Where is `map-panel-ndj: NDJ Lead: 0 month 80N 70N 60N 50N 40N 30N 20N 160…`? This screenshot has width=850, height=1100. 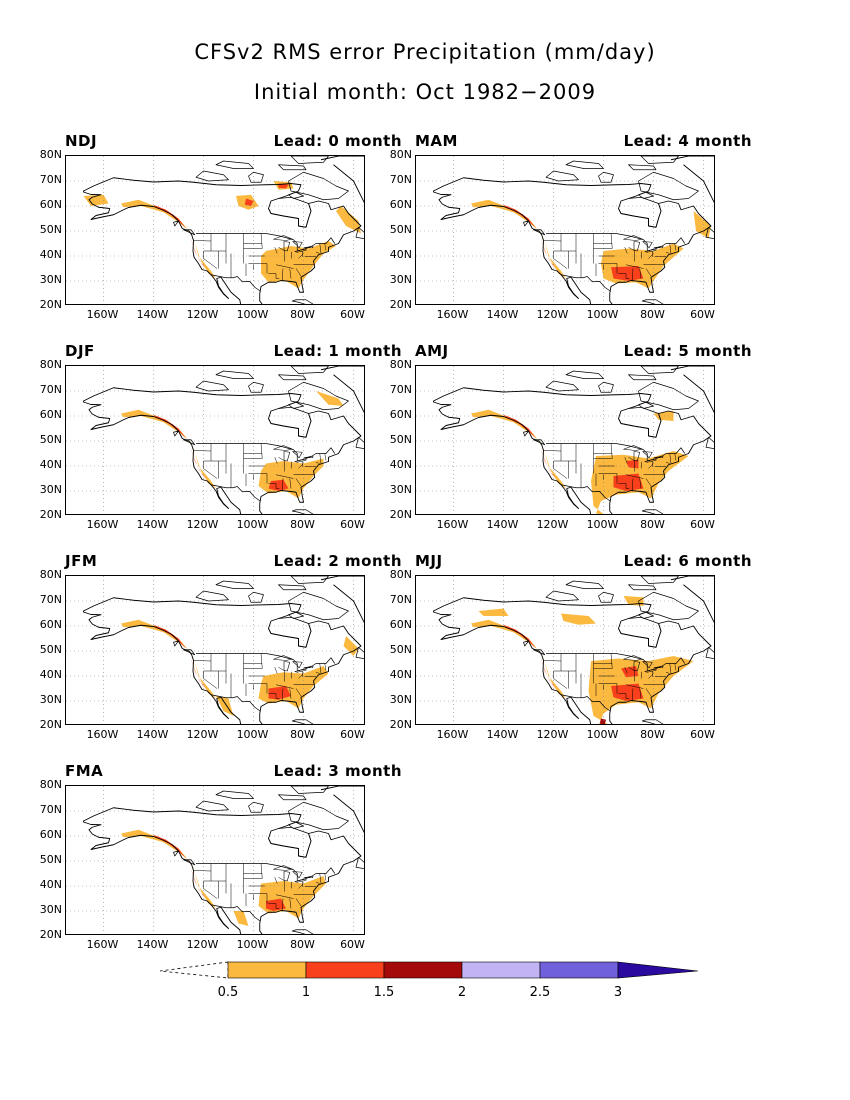
map-panel-ndj: NDJ Lead: 0 month 80N 70N 60N 50N 40N 30N 20N 160… is located at coordinates (216, 236).